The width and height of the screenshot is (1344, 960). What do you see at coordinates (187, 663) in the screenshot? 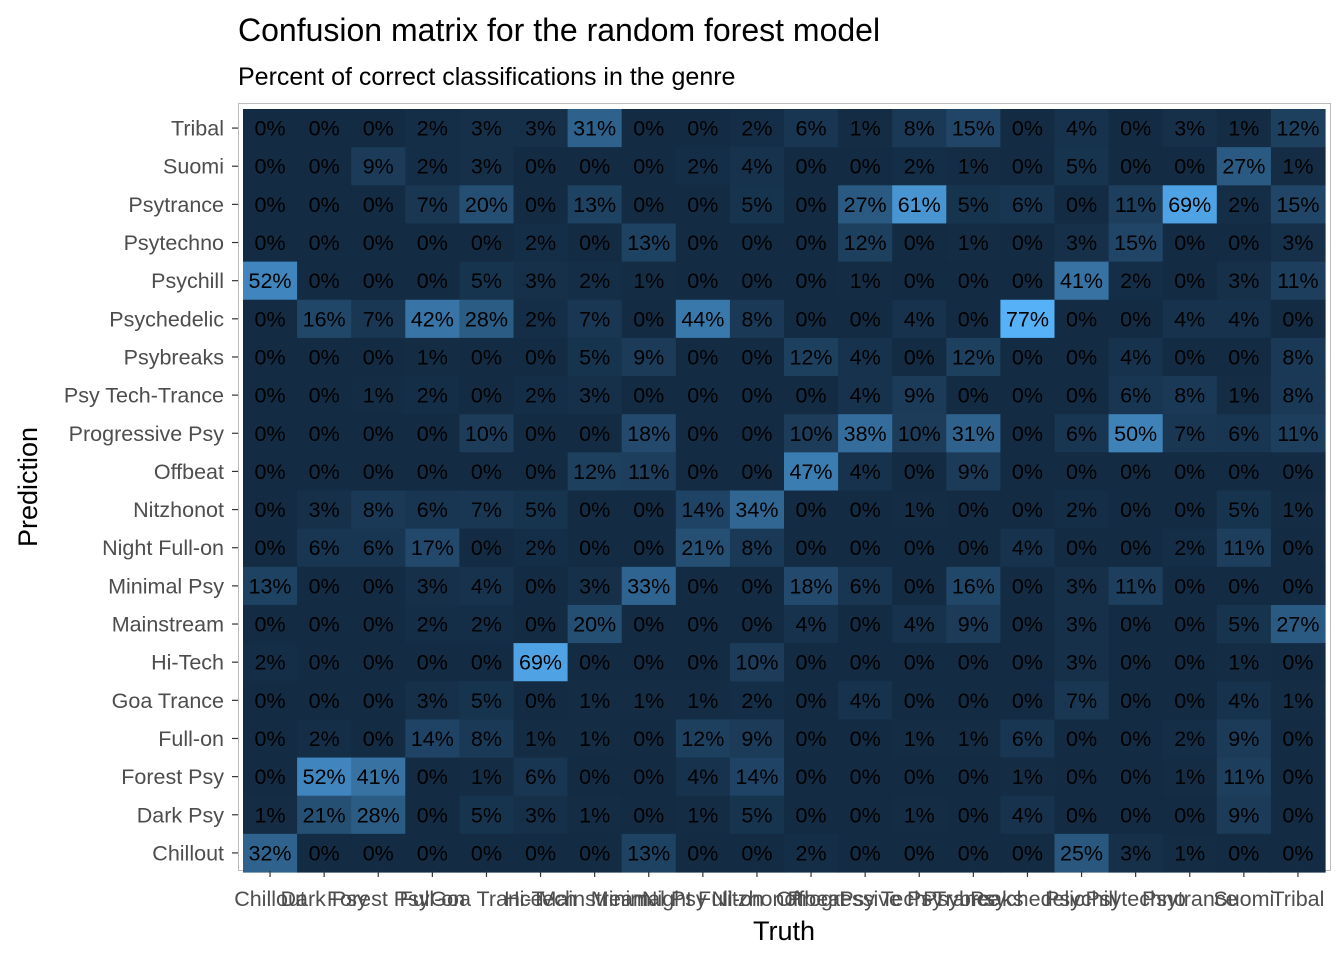
I see `y-tick-label: Hi-Tech` at bounding box center [187, 663].